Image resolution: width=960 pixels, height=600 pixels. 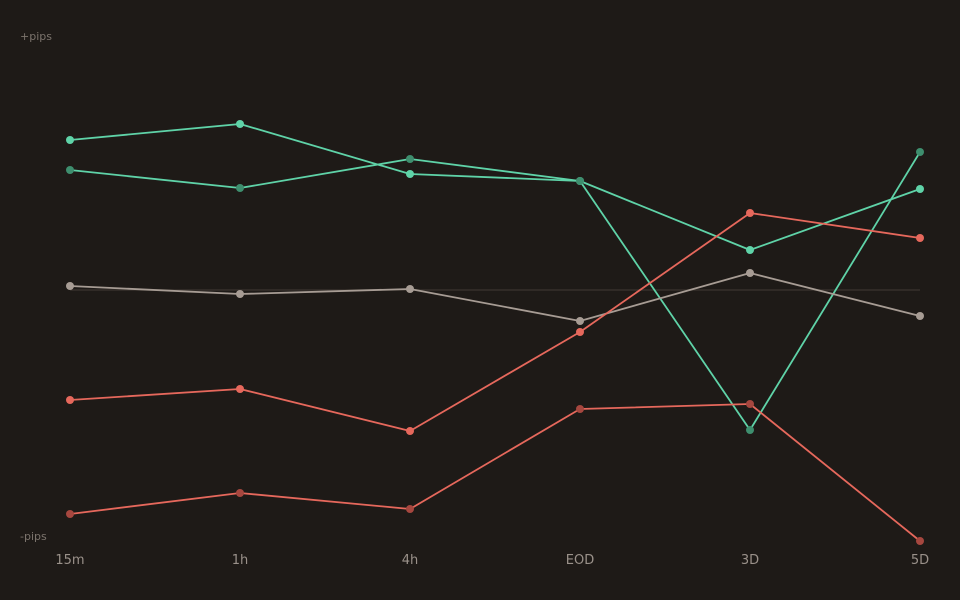 I want to click on series-4-point-5D, so click(x=920, y=238).